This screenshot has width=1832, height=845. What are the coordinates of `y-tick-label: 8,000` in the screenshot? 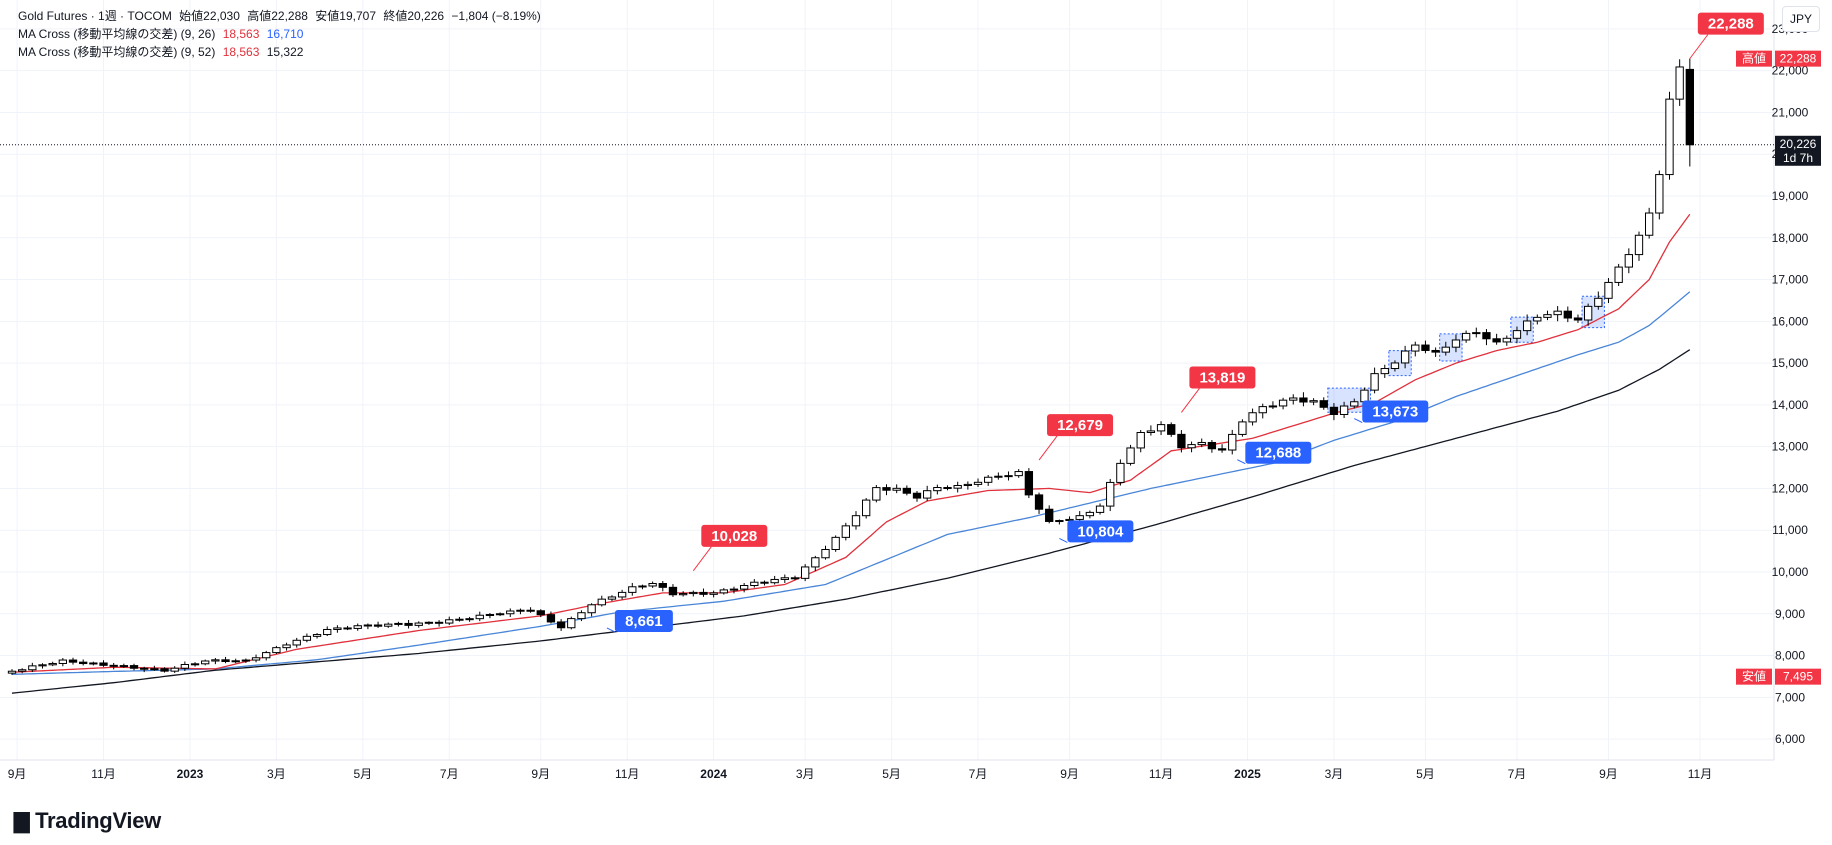 It's located at (1790, 656).